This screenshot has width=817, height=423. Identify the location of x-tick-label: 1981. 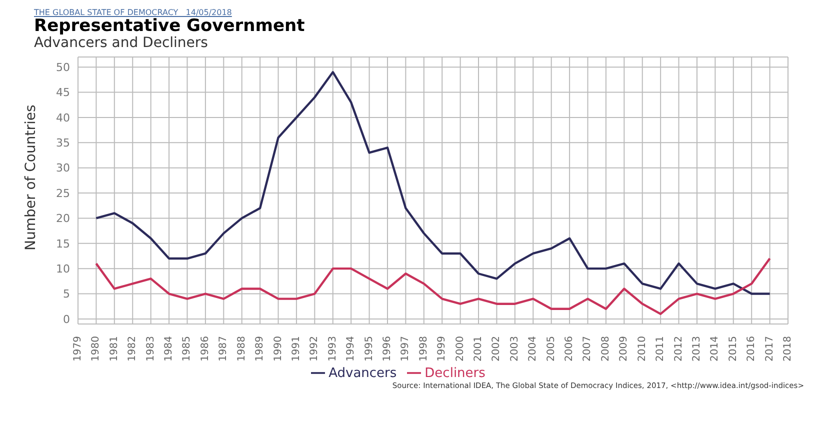
(114, 349).